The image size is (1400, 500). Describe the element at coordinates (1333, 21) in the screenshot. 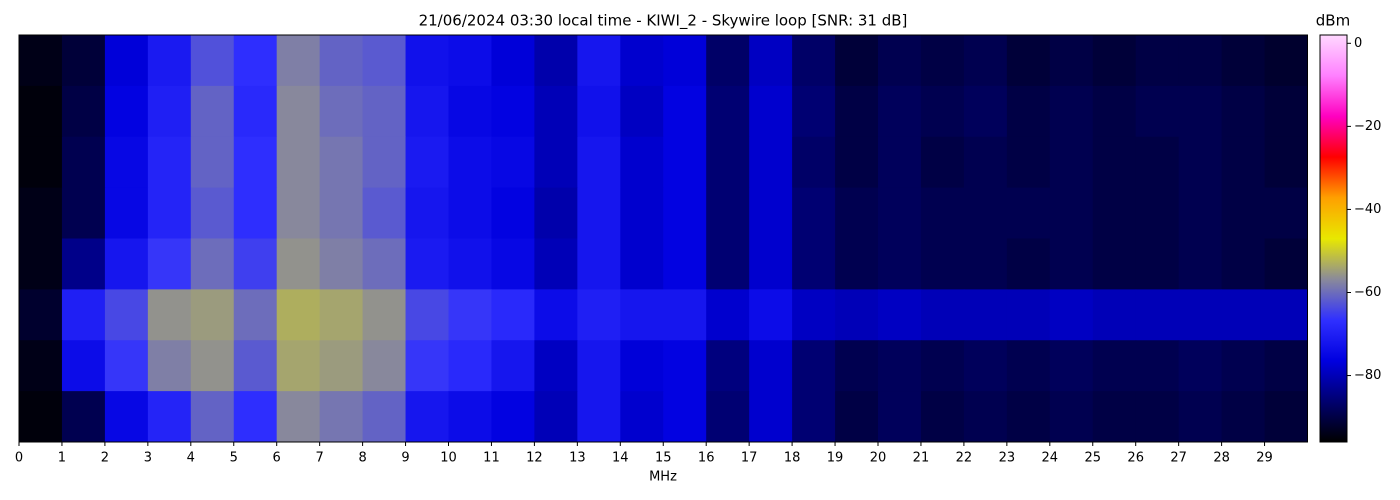

I see `colorbar-label: dBm` at that location.